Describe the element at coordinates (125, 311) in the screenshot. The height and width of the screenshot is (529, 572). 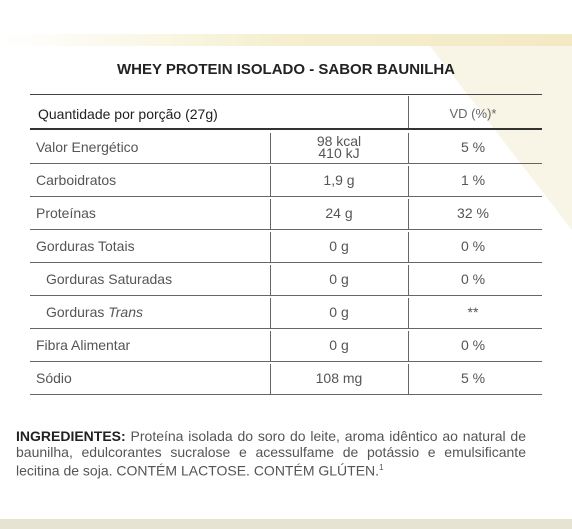
I see `nutrient-name-italic: Trans` at that location.